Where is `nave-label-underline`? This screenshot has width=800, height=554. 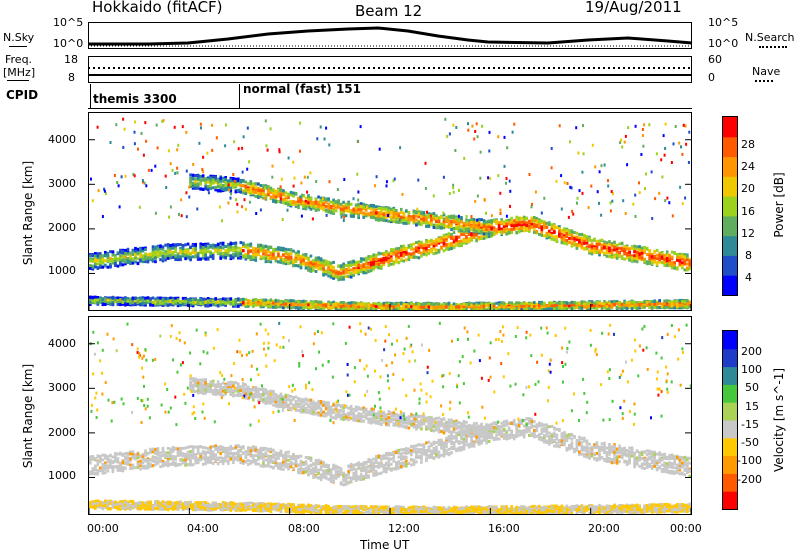 nave-label-underline is located at coordinates (764, 81).